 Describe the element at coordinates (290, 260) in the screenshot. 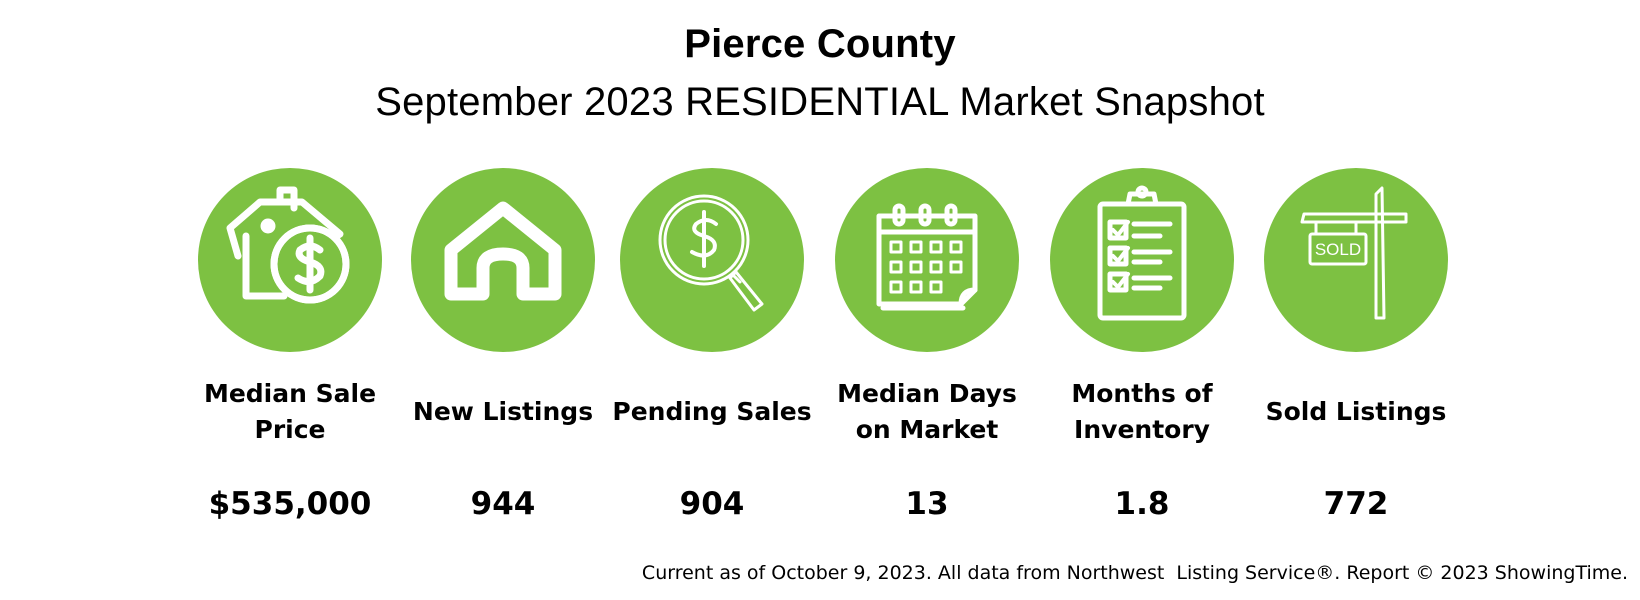

I see `house-dollar-icon` at that location.